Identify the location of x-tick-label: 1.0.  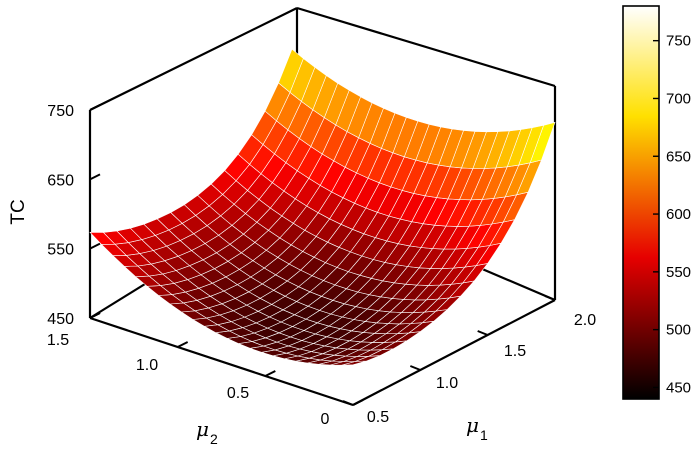
(147, 365).